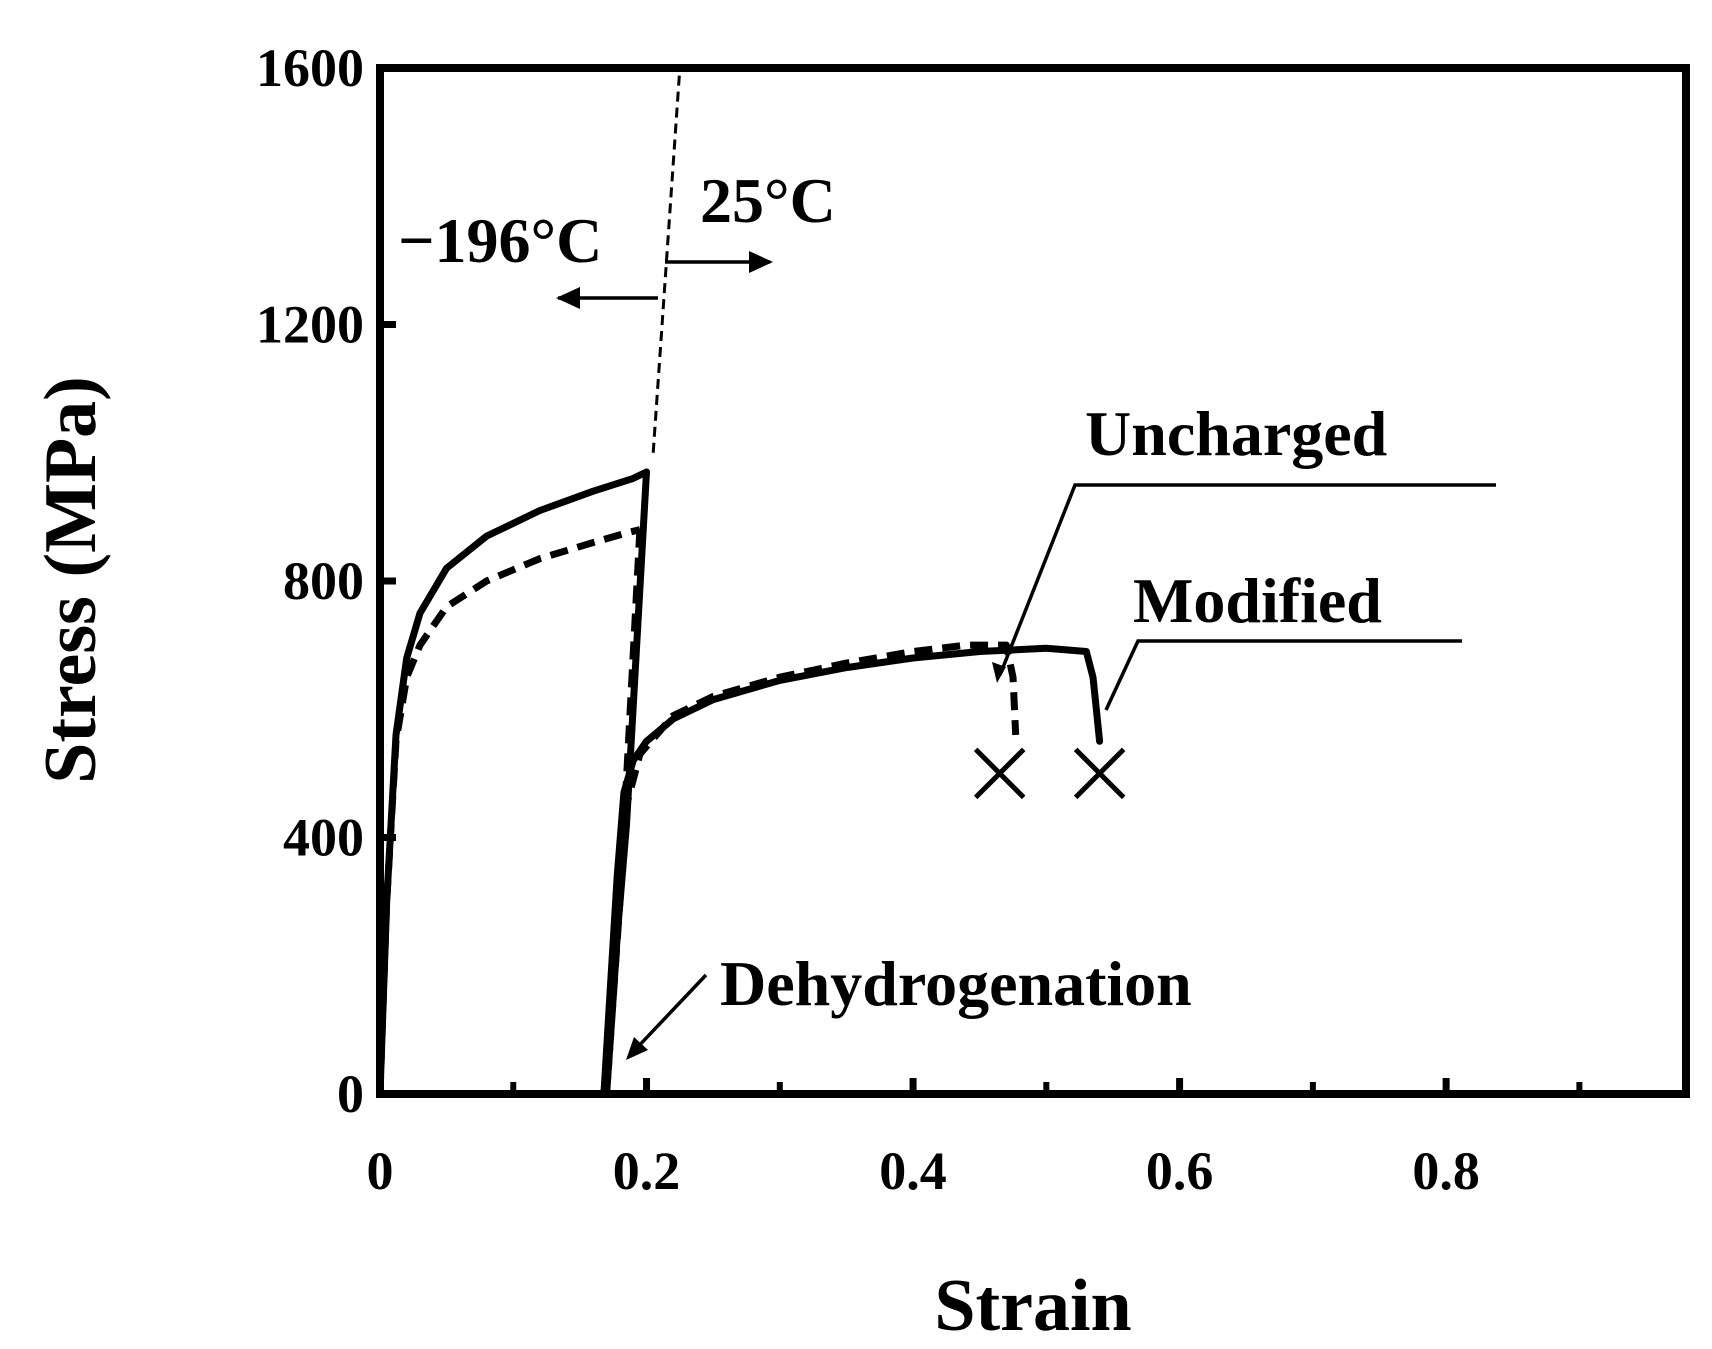 The height and width of the screenshot is (1349, 1712). What do you see at coordinates (667, 1016) in the screenshot?
I see `leader-dehydrogenation` at bounding box center [667, 1016].